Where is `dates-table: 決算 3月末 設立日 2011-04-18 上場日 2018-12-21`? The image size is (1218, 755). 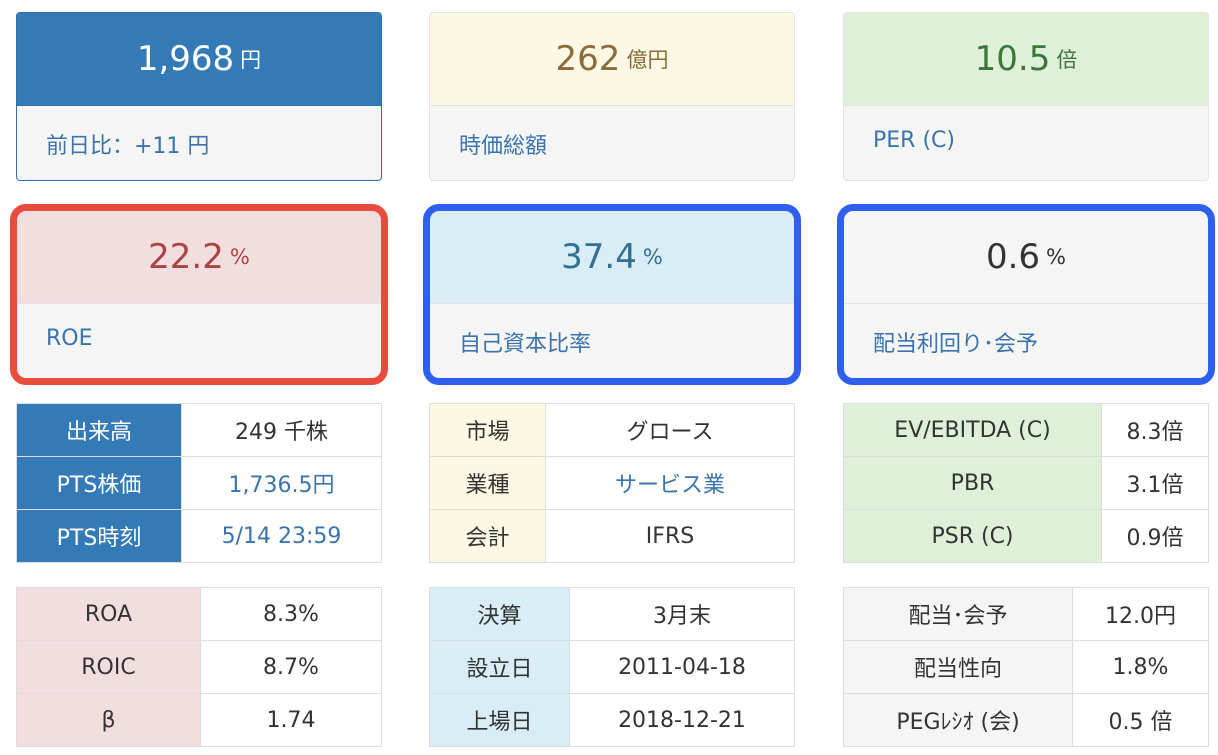
dates-table: 決算 3月末 設立日 2011-04-18 上場日 2018-12-21 is located at coordinates (612, 667).